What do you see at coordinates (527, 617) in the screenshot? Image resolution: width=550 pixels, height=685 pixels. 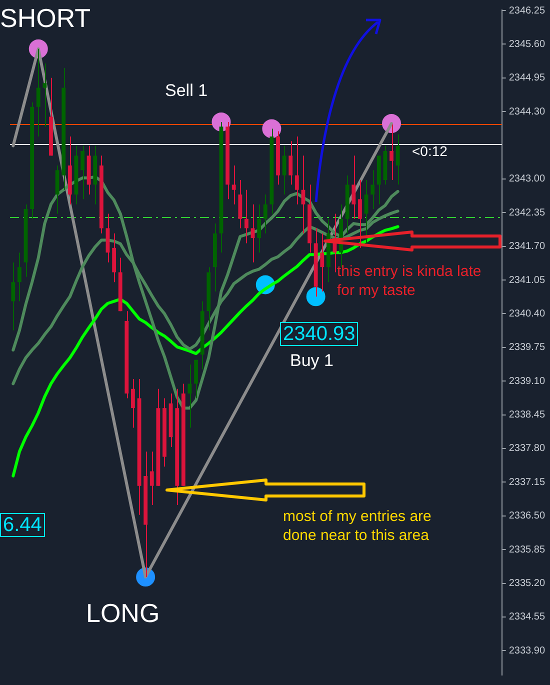 I see `y-tick-label: 2334.55` at bounding box center [527, 617].